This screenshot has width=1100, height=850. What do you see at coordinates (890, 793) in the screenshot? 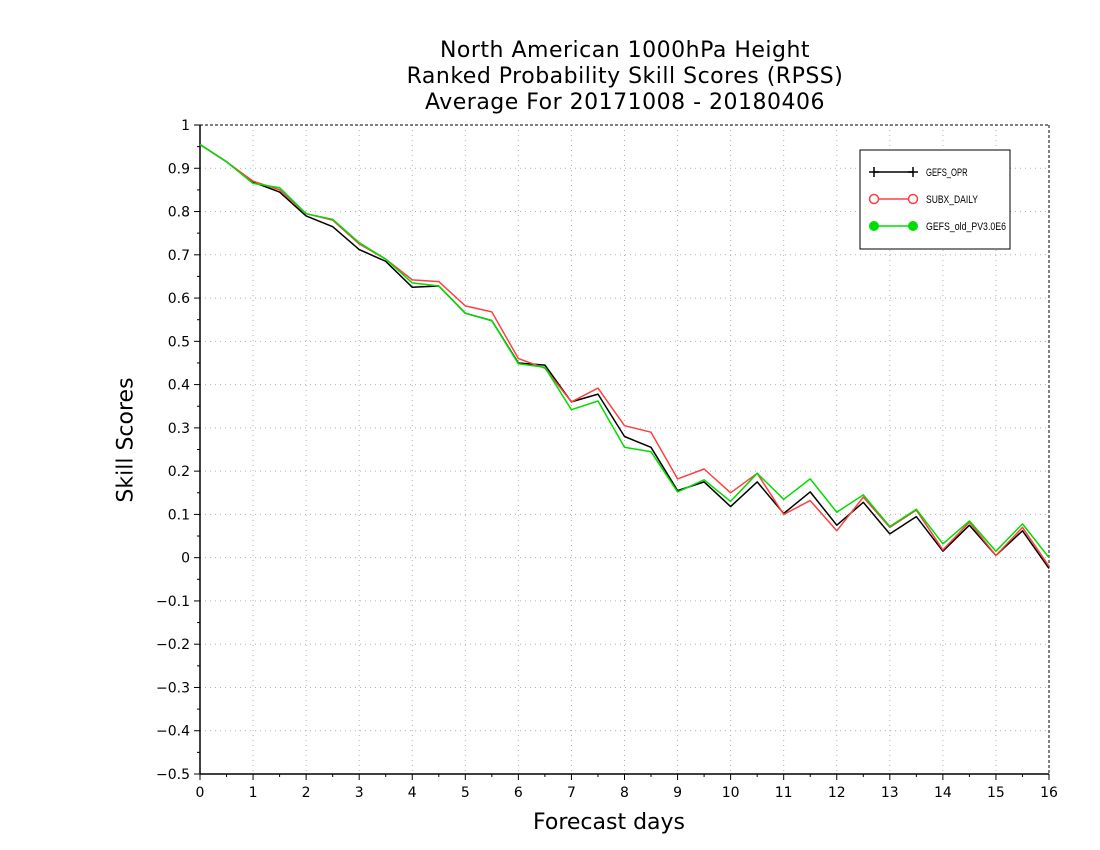
I see `x-tick-label: 13` at bounding box center [890, 793].